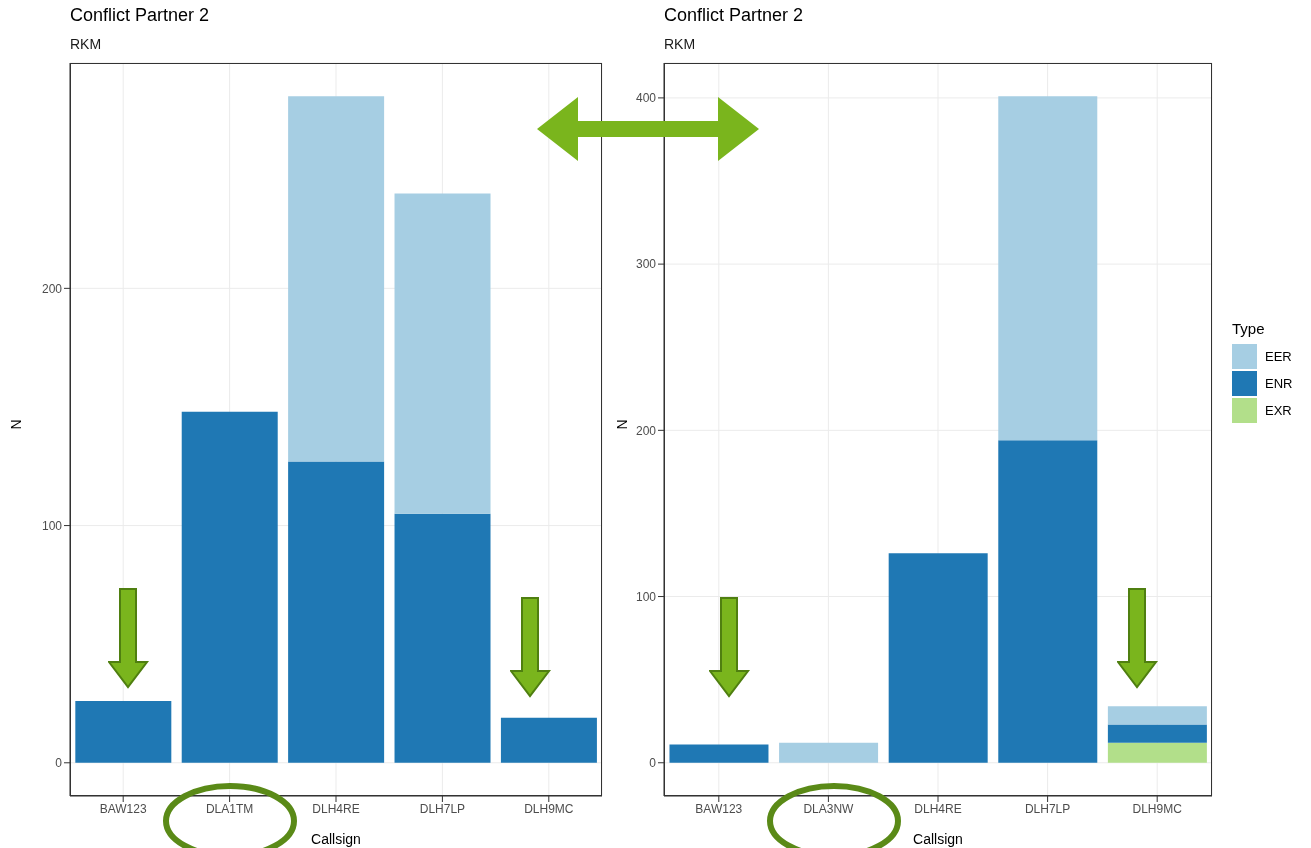  Describe the element at coordinates (1279, 383) in the screenshot. I see `legend-label: ENR` at that location.